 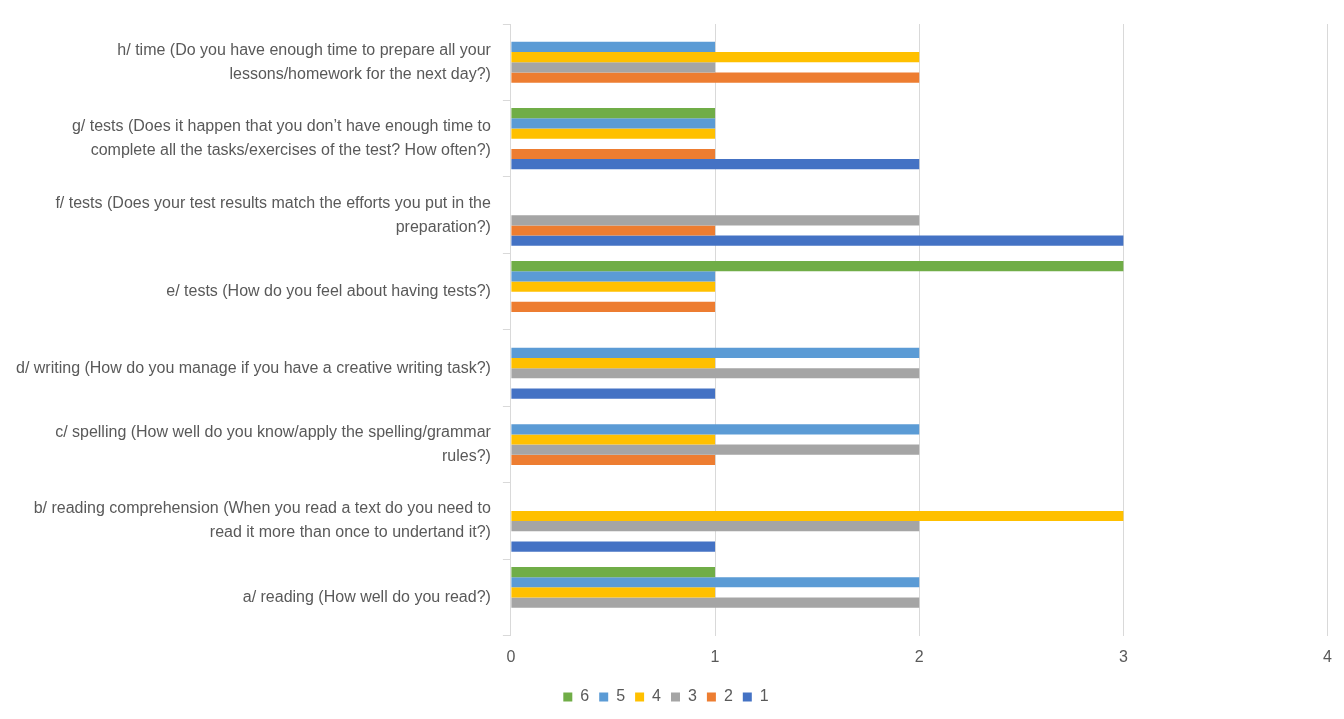 I want to click on legend-label: 5, so click(x=621, y=696).